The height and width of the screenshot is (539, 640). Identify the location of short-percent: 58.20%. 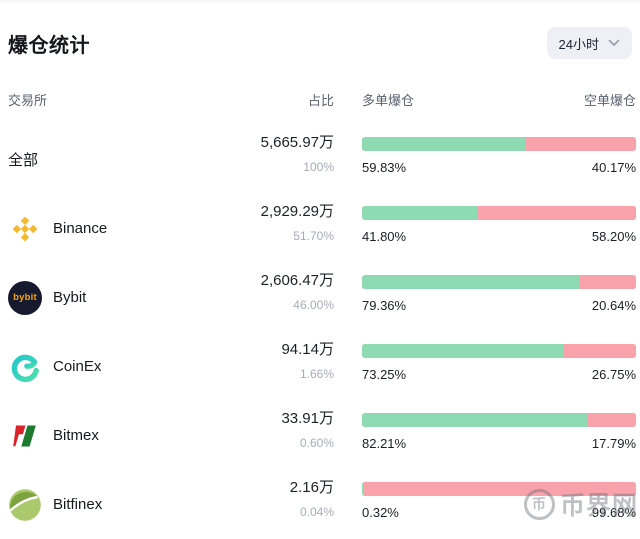
(613, 236).